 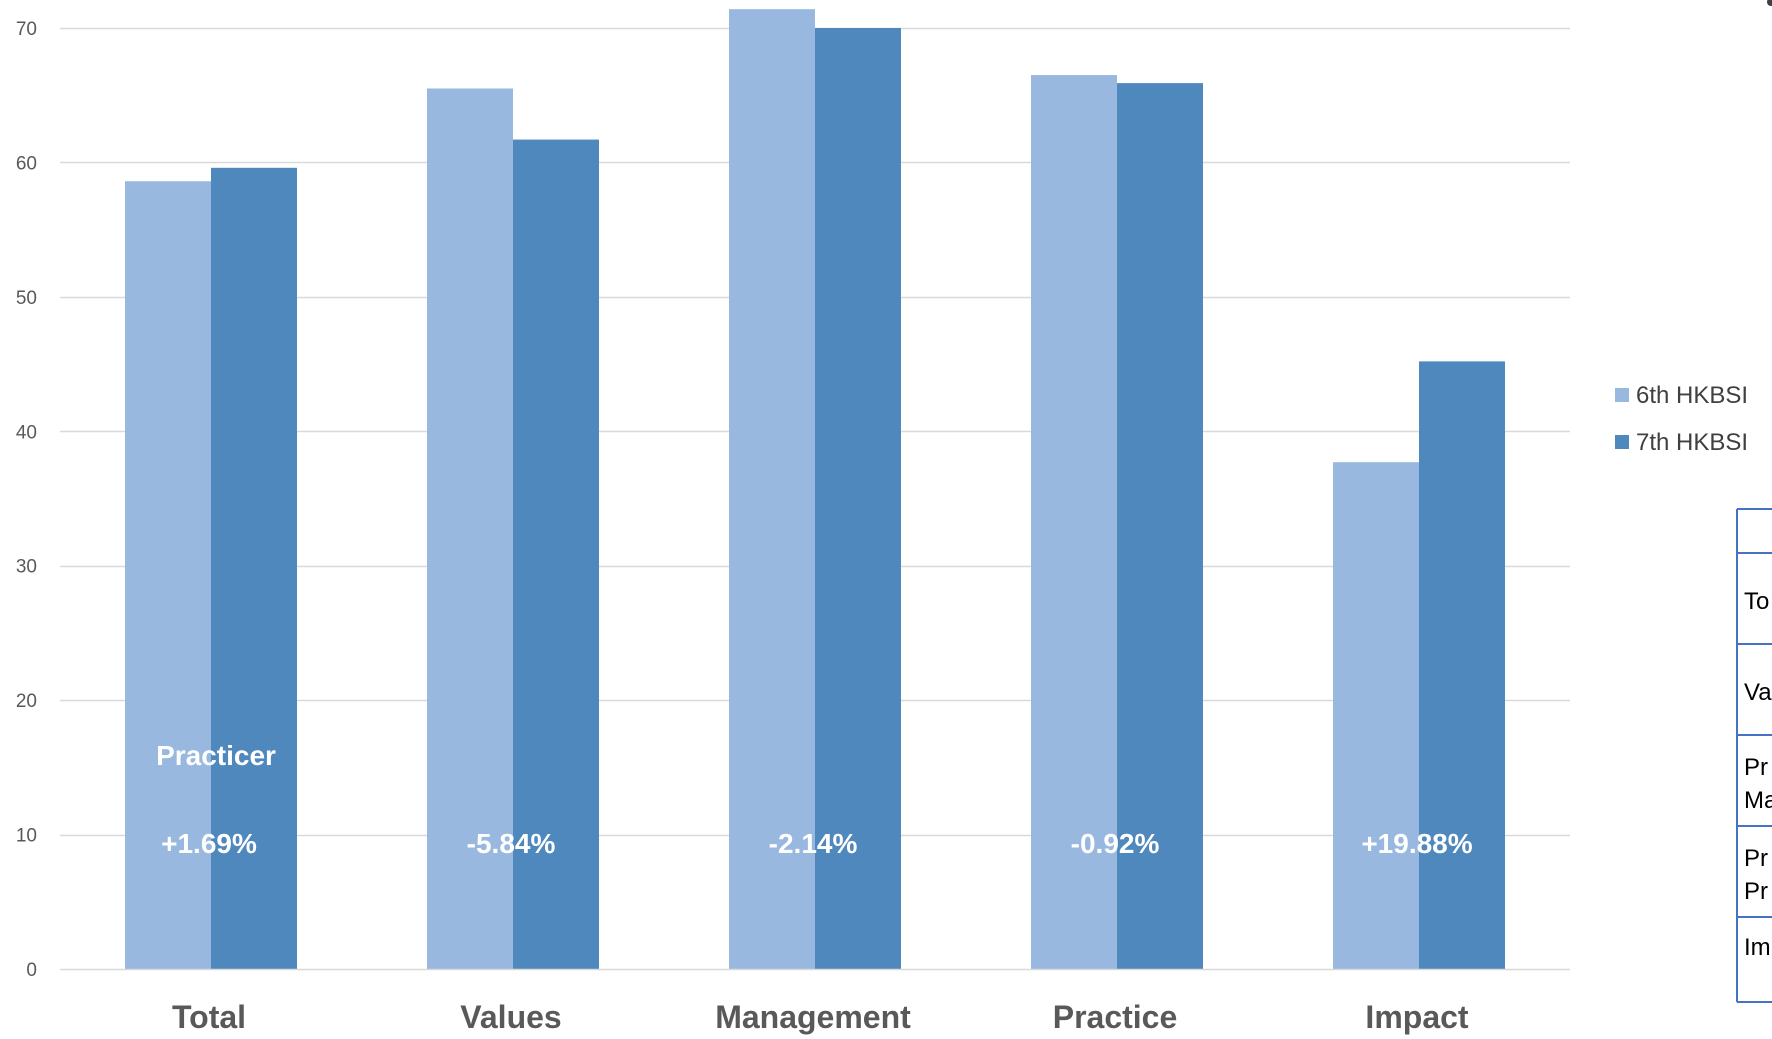 I want to click on table-cell: Va, so click(x=1758, y=692).